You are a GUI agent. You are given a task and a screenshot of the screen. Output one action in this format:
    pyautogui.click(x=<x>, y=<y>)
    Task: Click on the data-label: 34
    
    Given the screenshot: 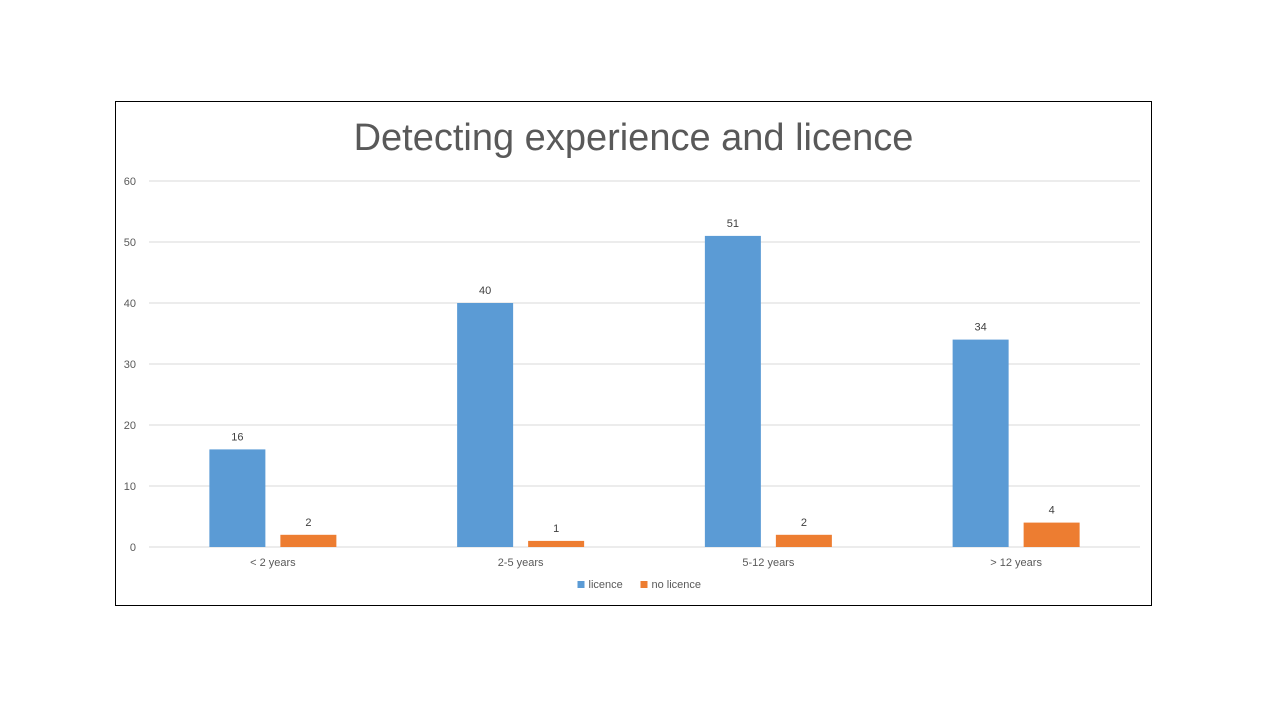 What is the action you would take?
    pyautogui.click(x=981, y=328)
    